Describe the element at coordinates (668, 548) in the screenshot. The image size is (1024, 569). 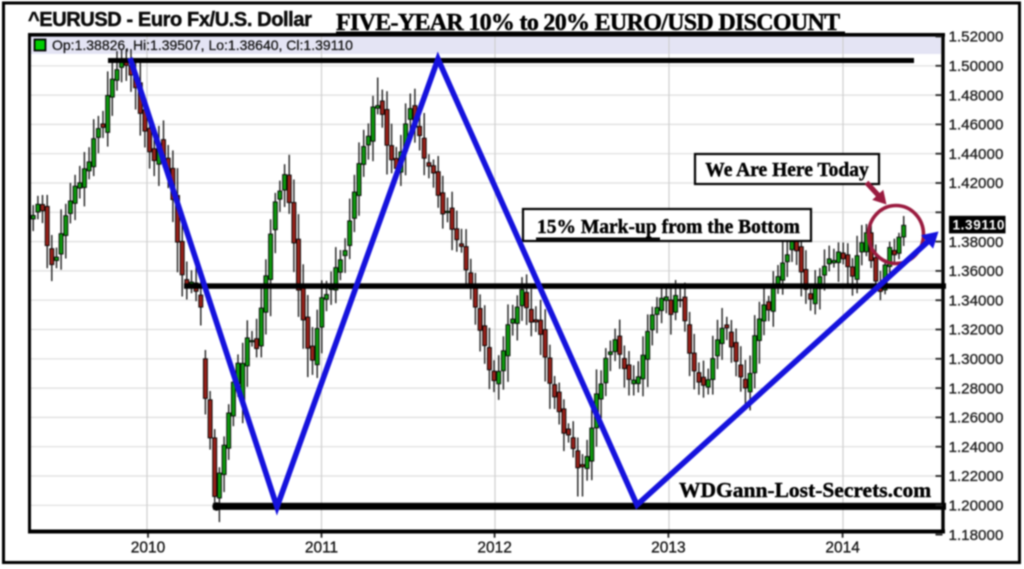
I see `svg-text: 2013` at that location.